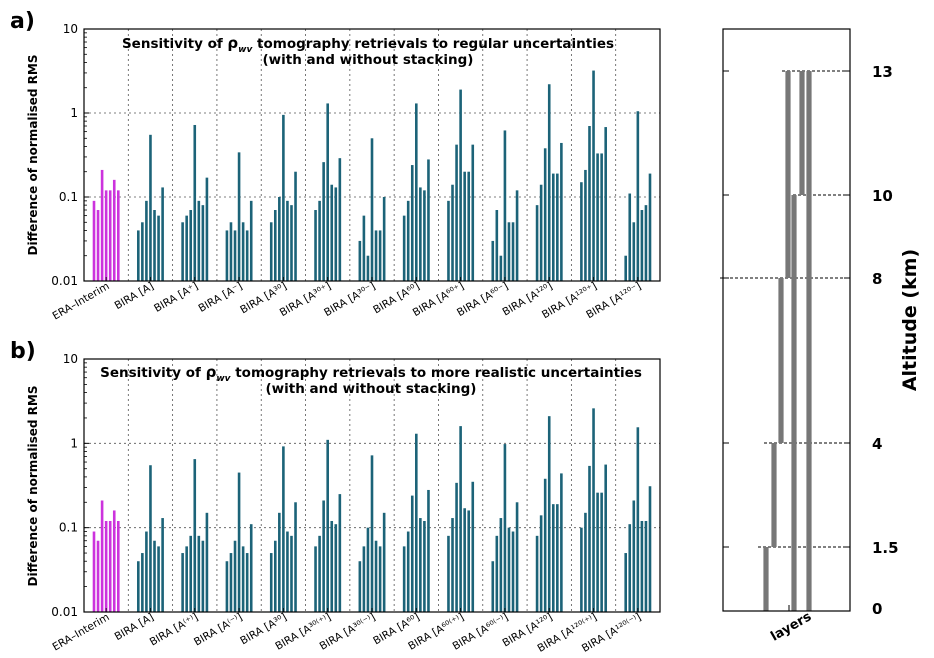 The width and height of the screenshot is (934, 658). What do you see at coordinates (791, 626) in the screenshot?
I see `layers-x-label: layers` at bounding box center [791, 626].